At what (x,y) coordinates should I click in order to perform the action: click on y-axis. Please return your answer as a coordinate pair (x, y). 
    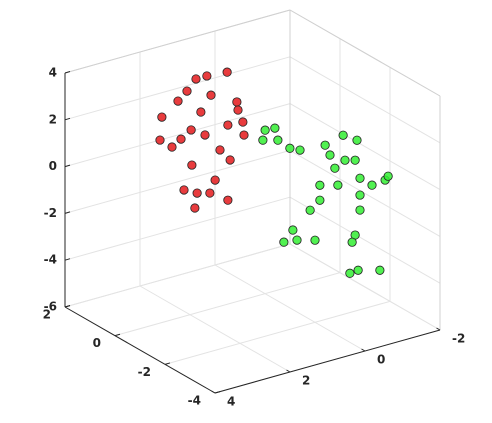
    Looking at the image, I should click on (140, 350).